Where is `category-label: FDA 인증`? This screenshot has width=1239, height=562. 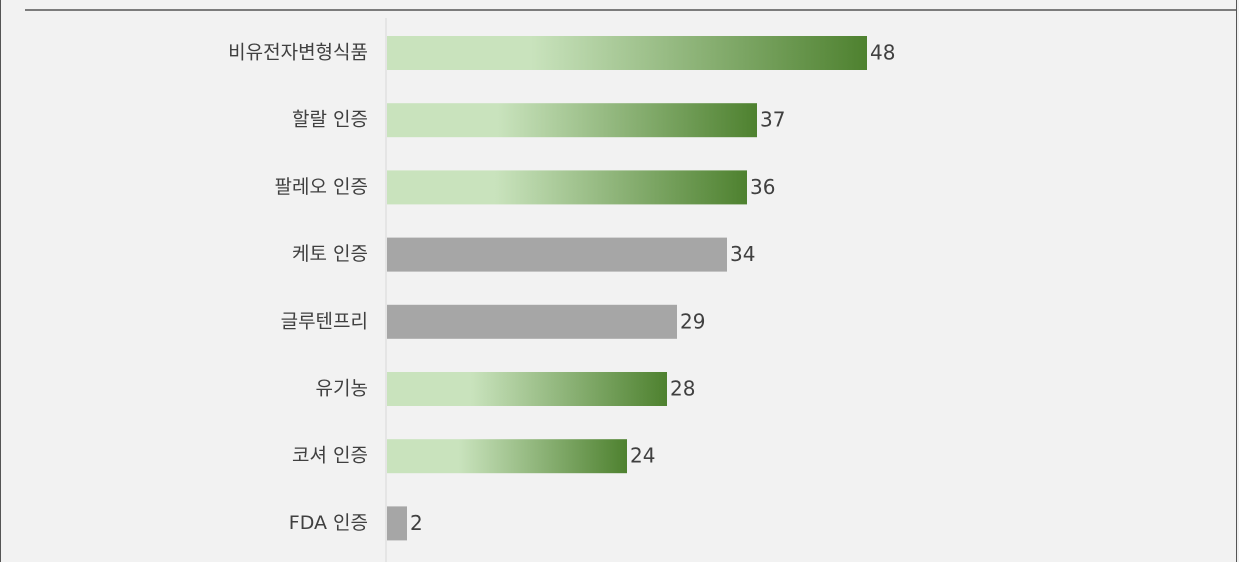 category-label: FDA 인증 is located at coordinates (328, 523).